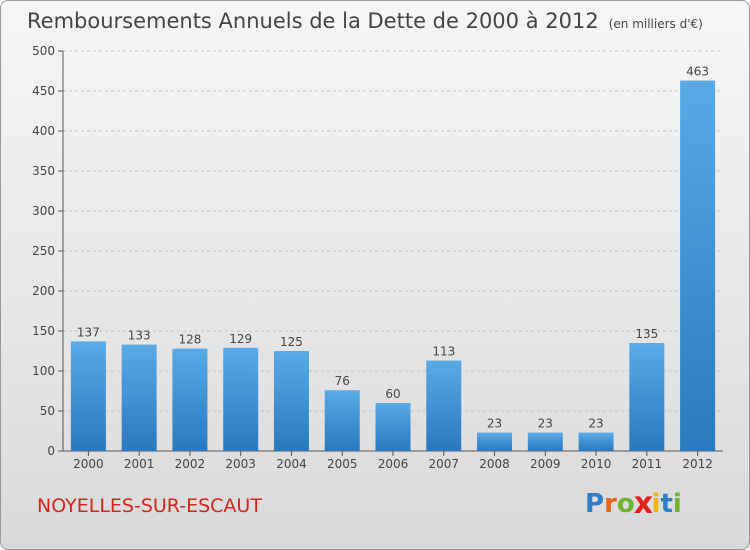 This screenshot has height=550, width=750. I want to click on x-tick-label-2009: 2009, so click(545, 464).